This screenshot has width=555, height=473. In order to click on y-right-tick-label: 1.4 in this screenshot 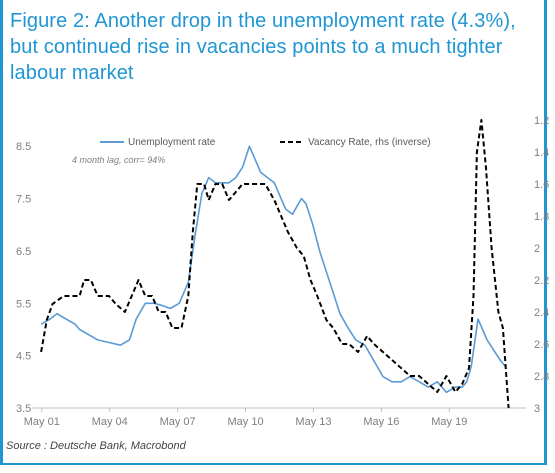, I will do `click(541, 153)`.